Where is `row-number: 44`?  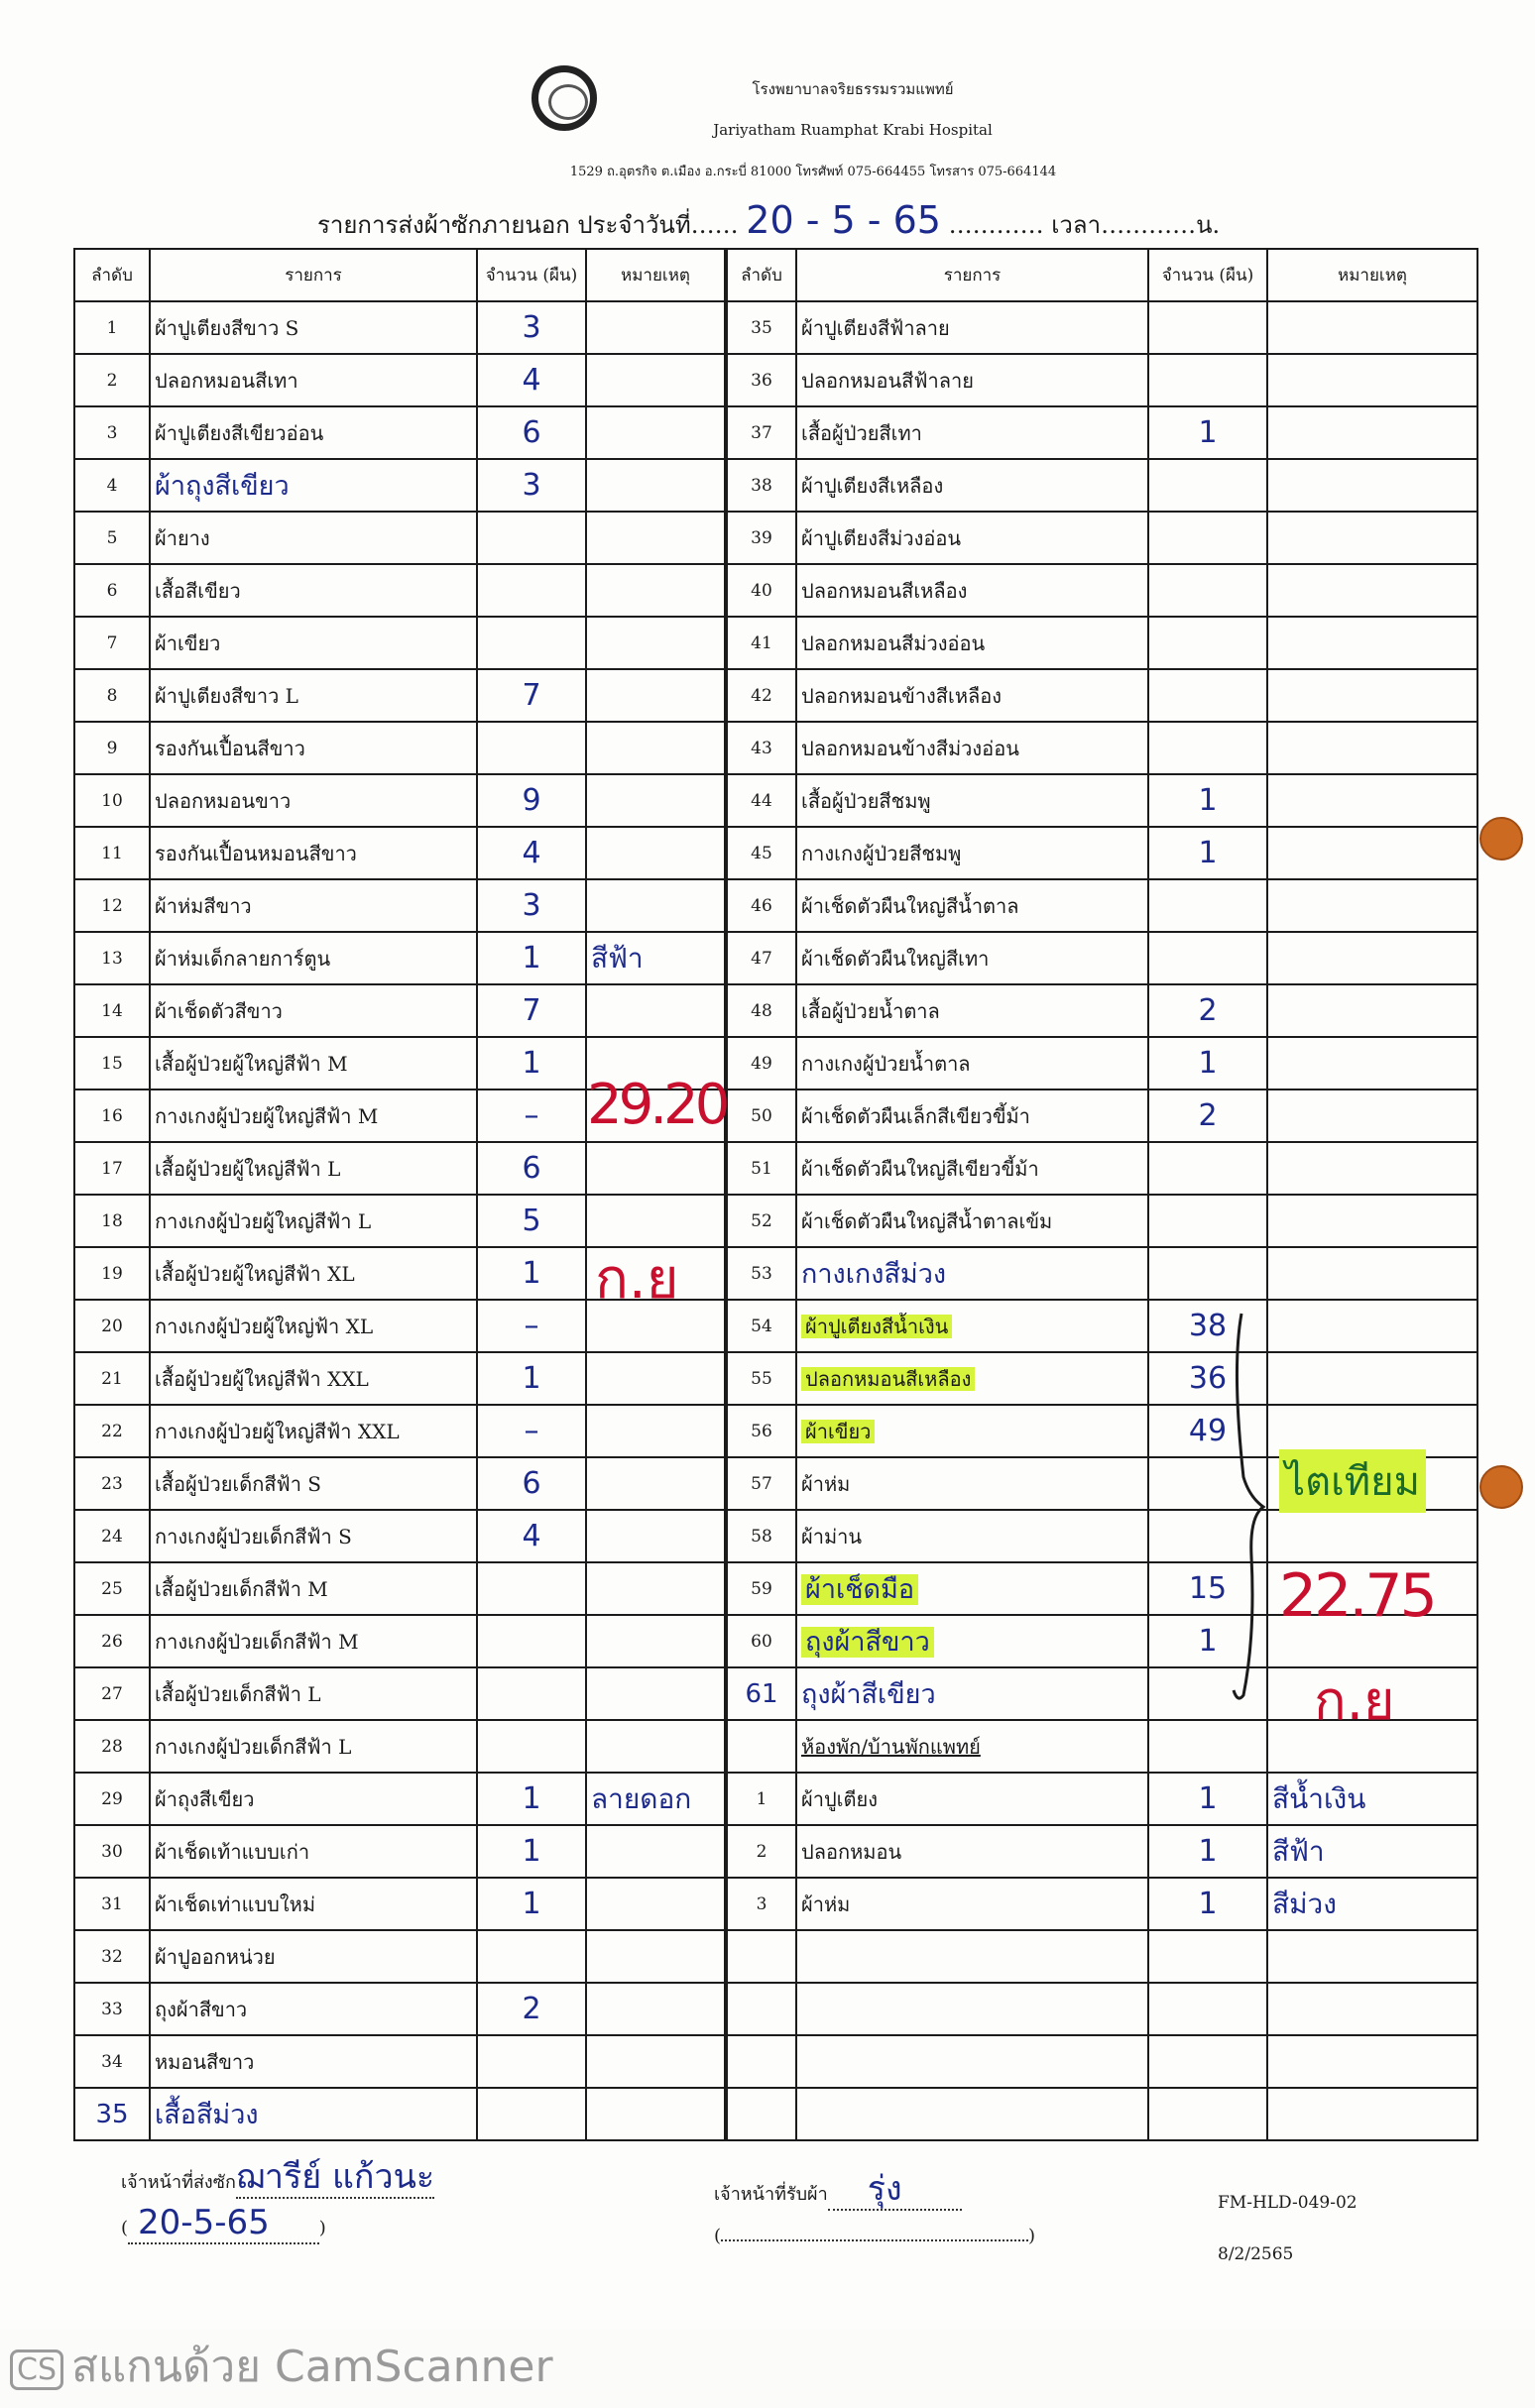 row-number: 44 is located at coordinates (760, 800).